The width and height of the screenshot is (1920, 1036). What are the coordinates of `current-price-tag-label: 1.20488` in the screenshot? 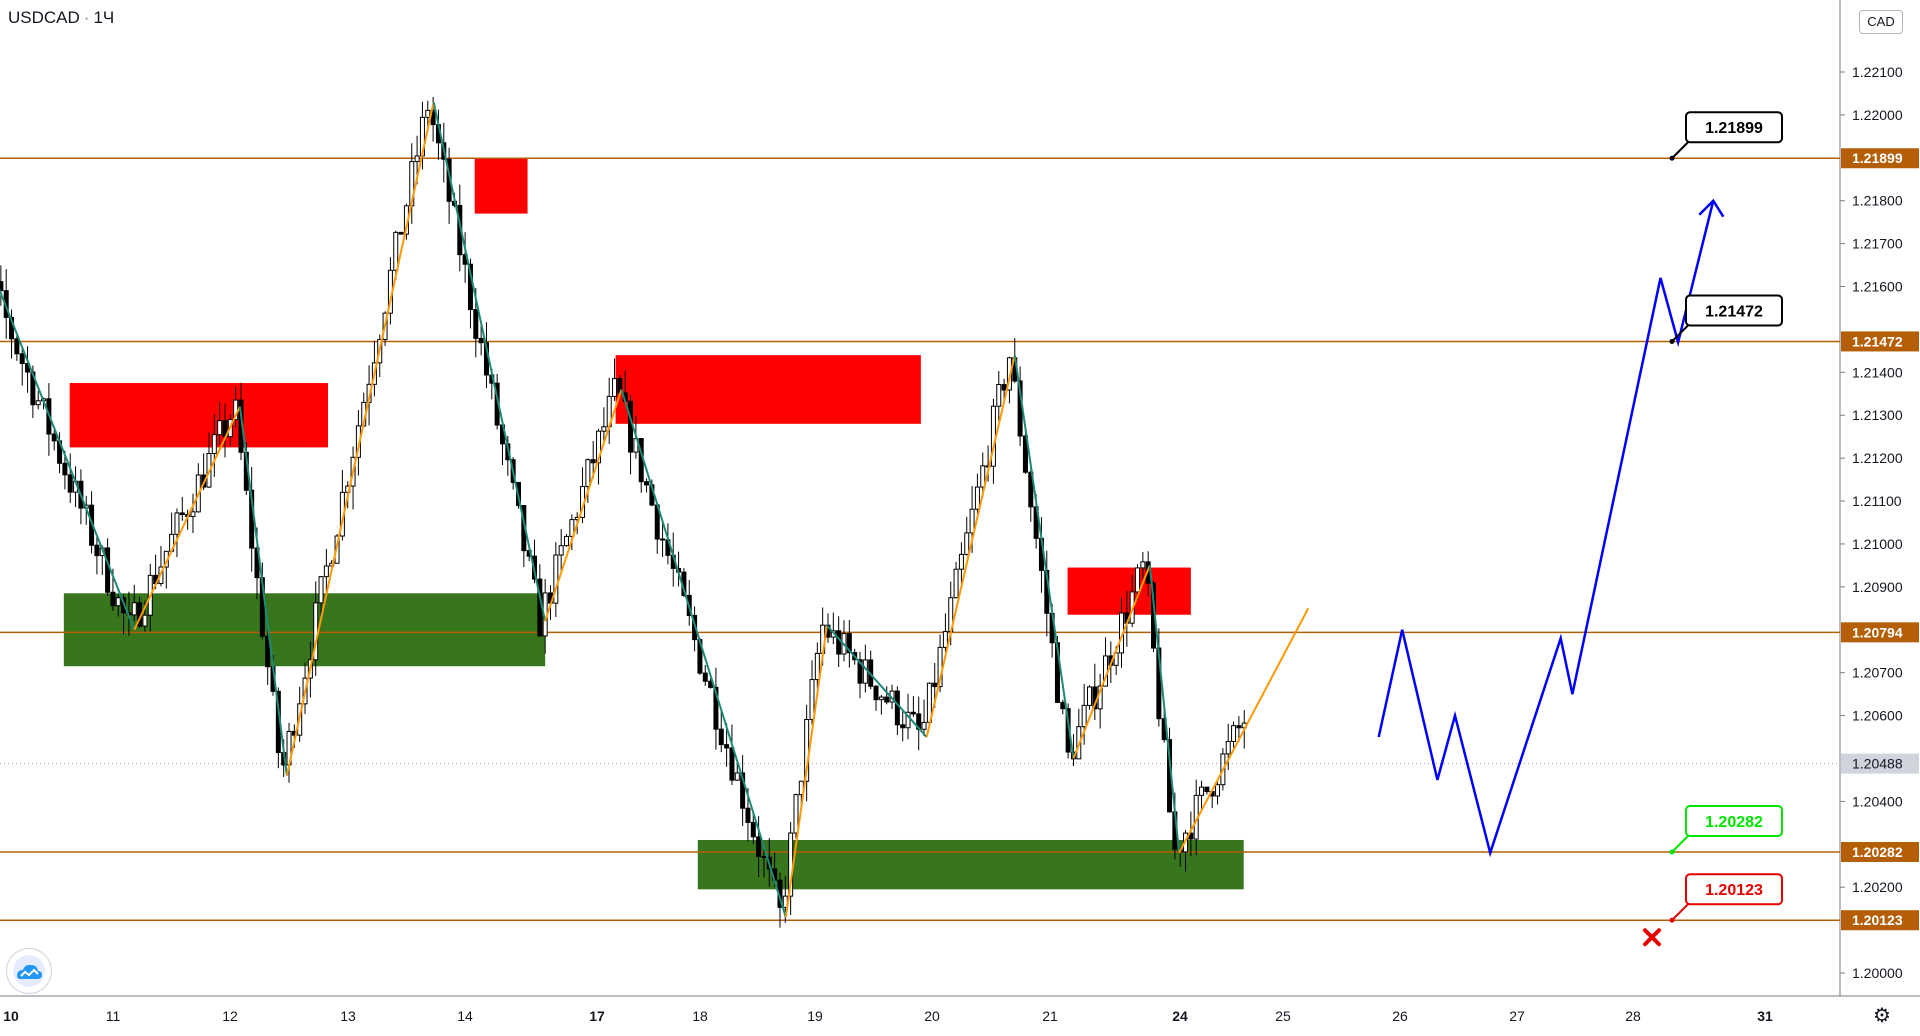 It's located at (1877, 764).